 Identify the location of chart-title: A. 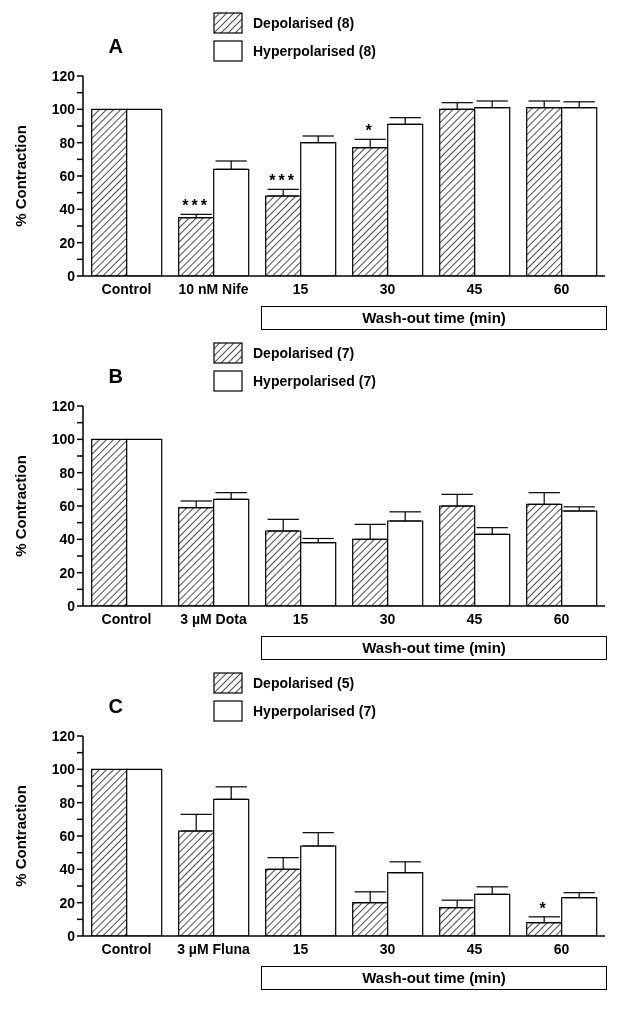
(115, 45).